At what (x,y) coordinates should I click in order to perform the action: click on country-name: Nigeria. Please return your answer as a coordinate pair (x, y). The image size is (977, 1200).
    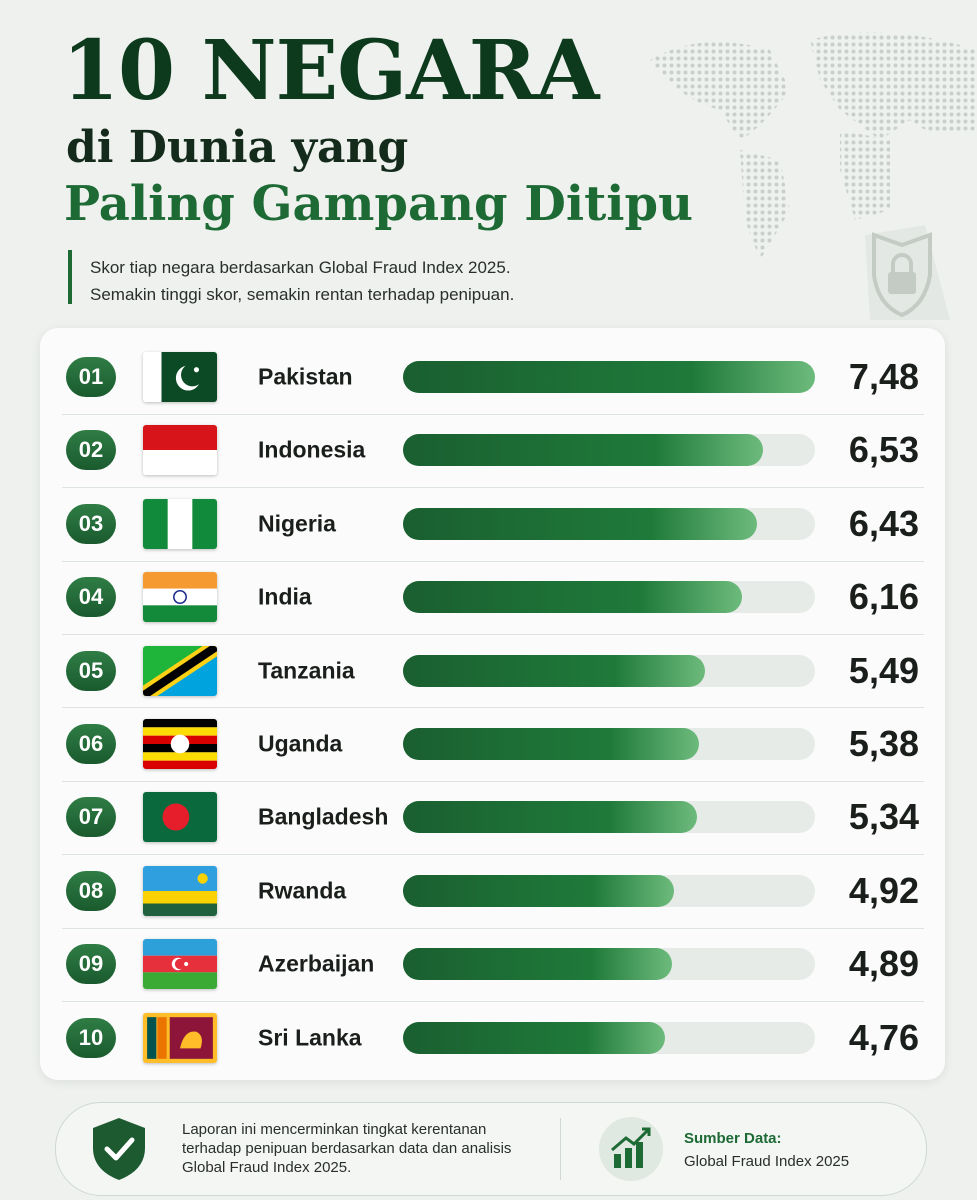
    Looking at the image, I should click on (297, 523).